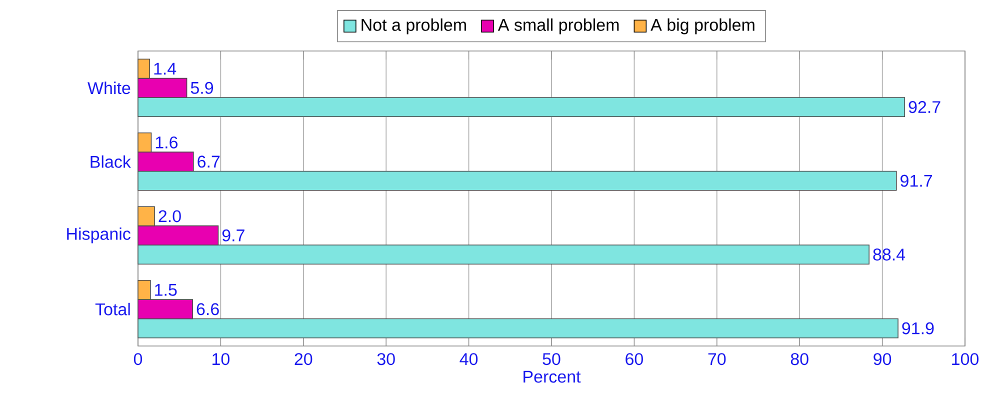  I want to click on x-tick-label: 70, so click(717, 359).